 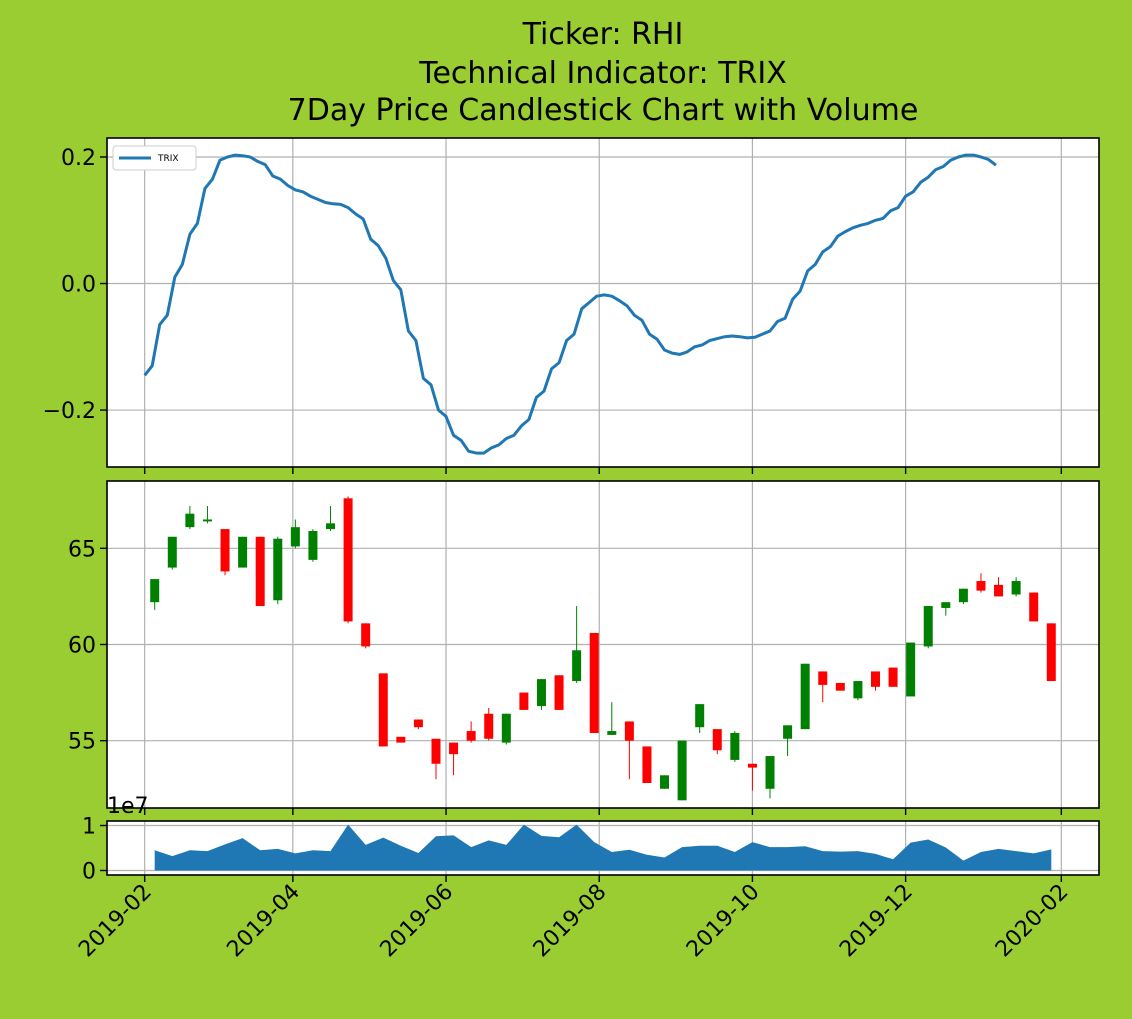 I want to click on chart-title-line-2: Technical Indicator: TRIX, so click(x=602, y=73).